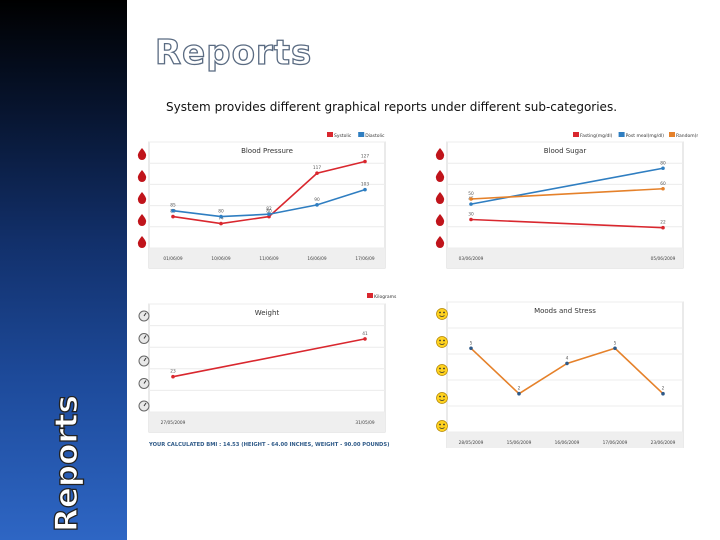  Describe the element at coordinates (173, 423) in the screenshot. I see `x-tick-label: 27/05/2009` at that location.